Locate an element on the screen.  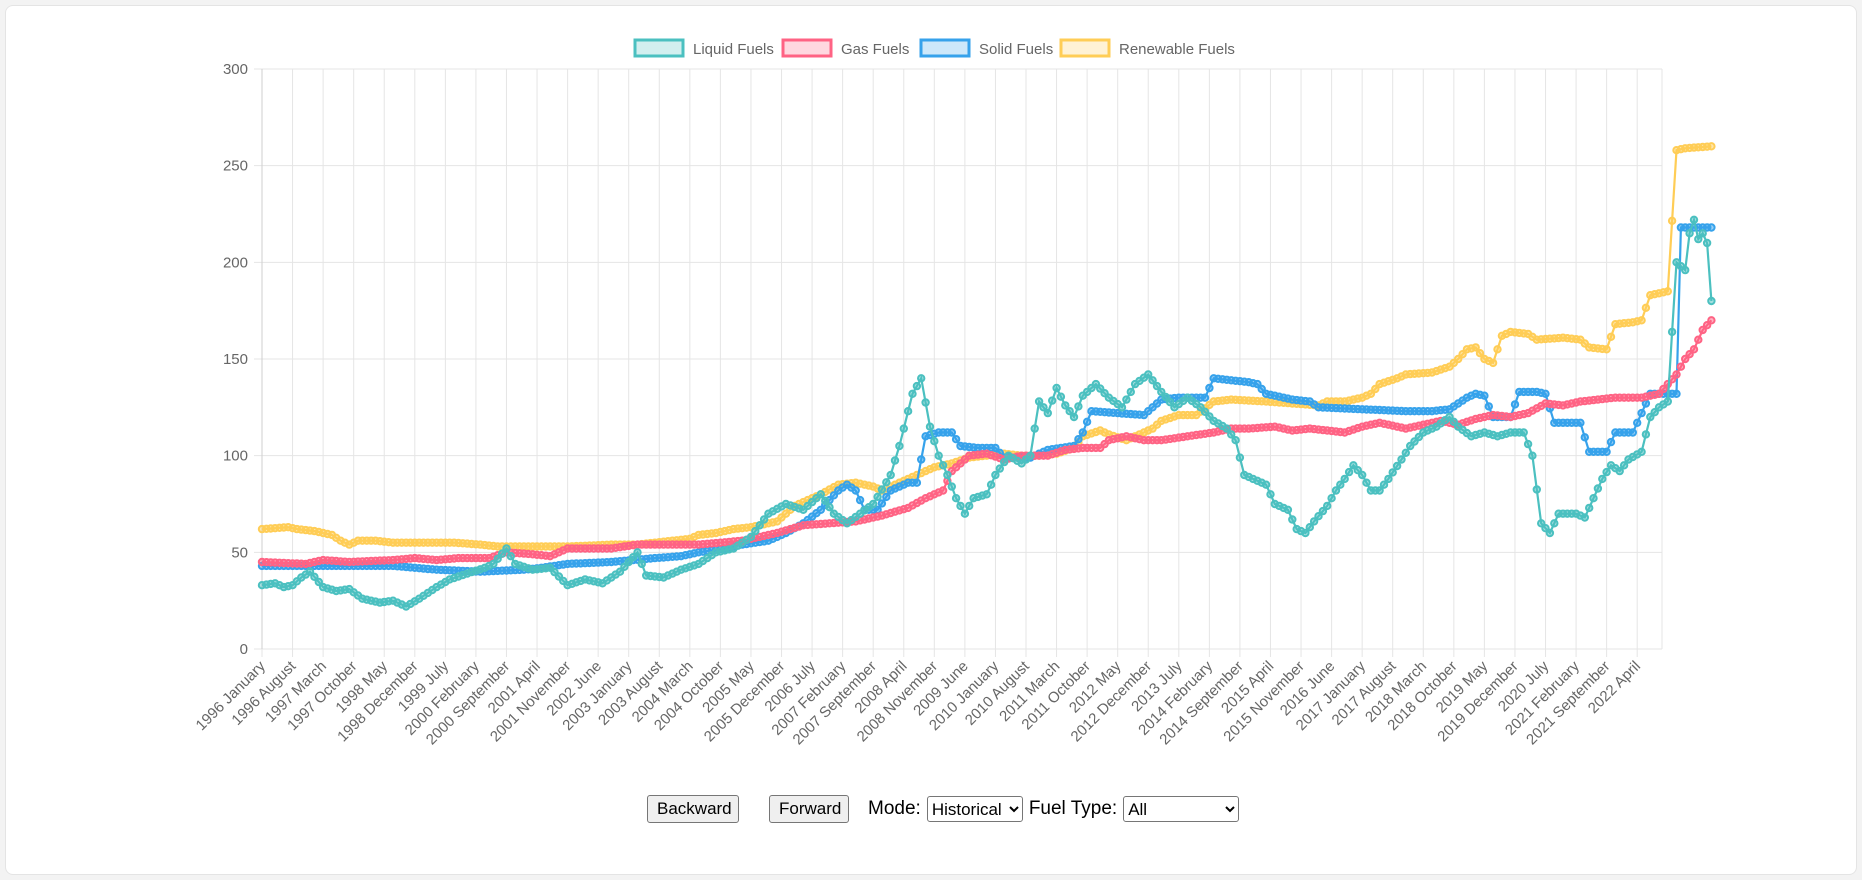
legend-item-liquid-fuels: Liquid Fuels is located at coordinates (703, 48).